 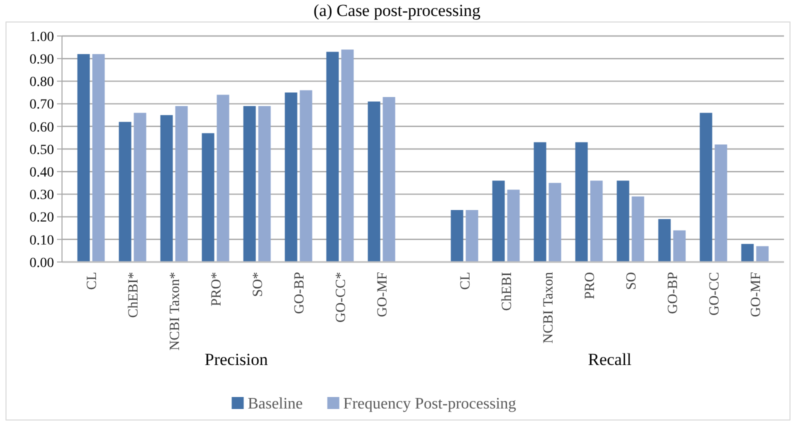 I want to click on x-tick-label: ChEBI, so click(x=507, y=291).